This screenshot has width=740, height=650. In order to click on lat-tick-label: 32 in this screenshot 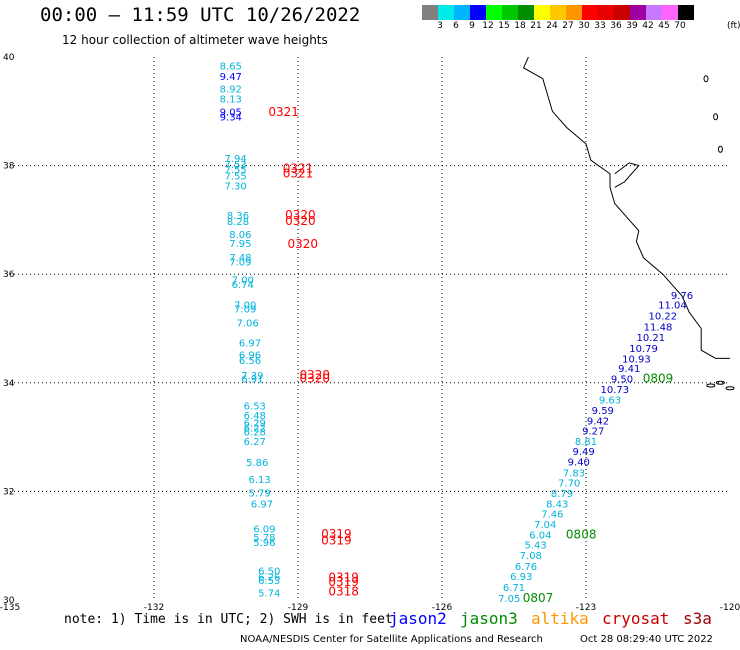, I will do `click(8, 492)`.